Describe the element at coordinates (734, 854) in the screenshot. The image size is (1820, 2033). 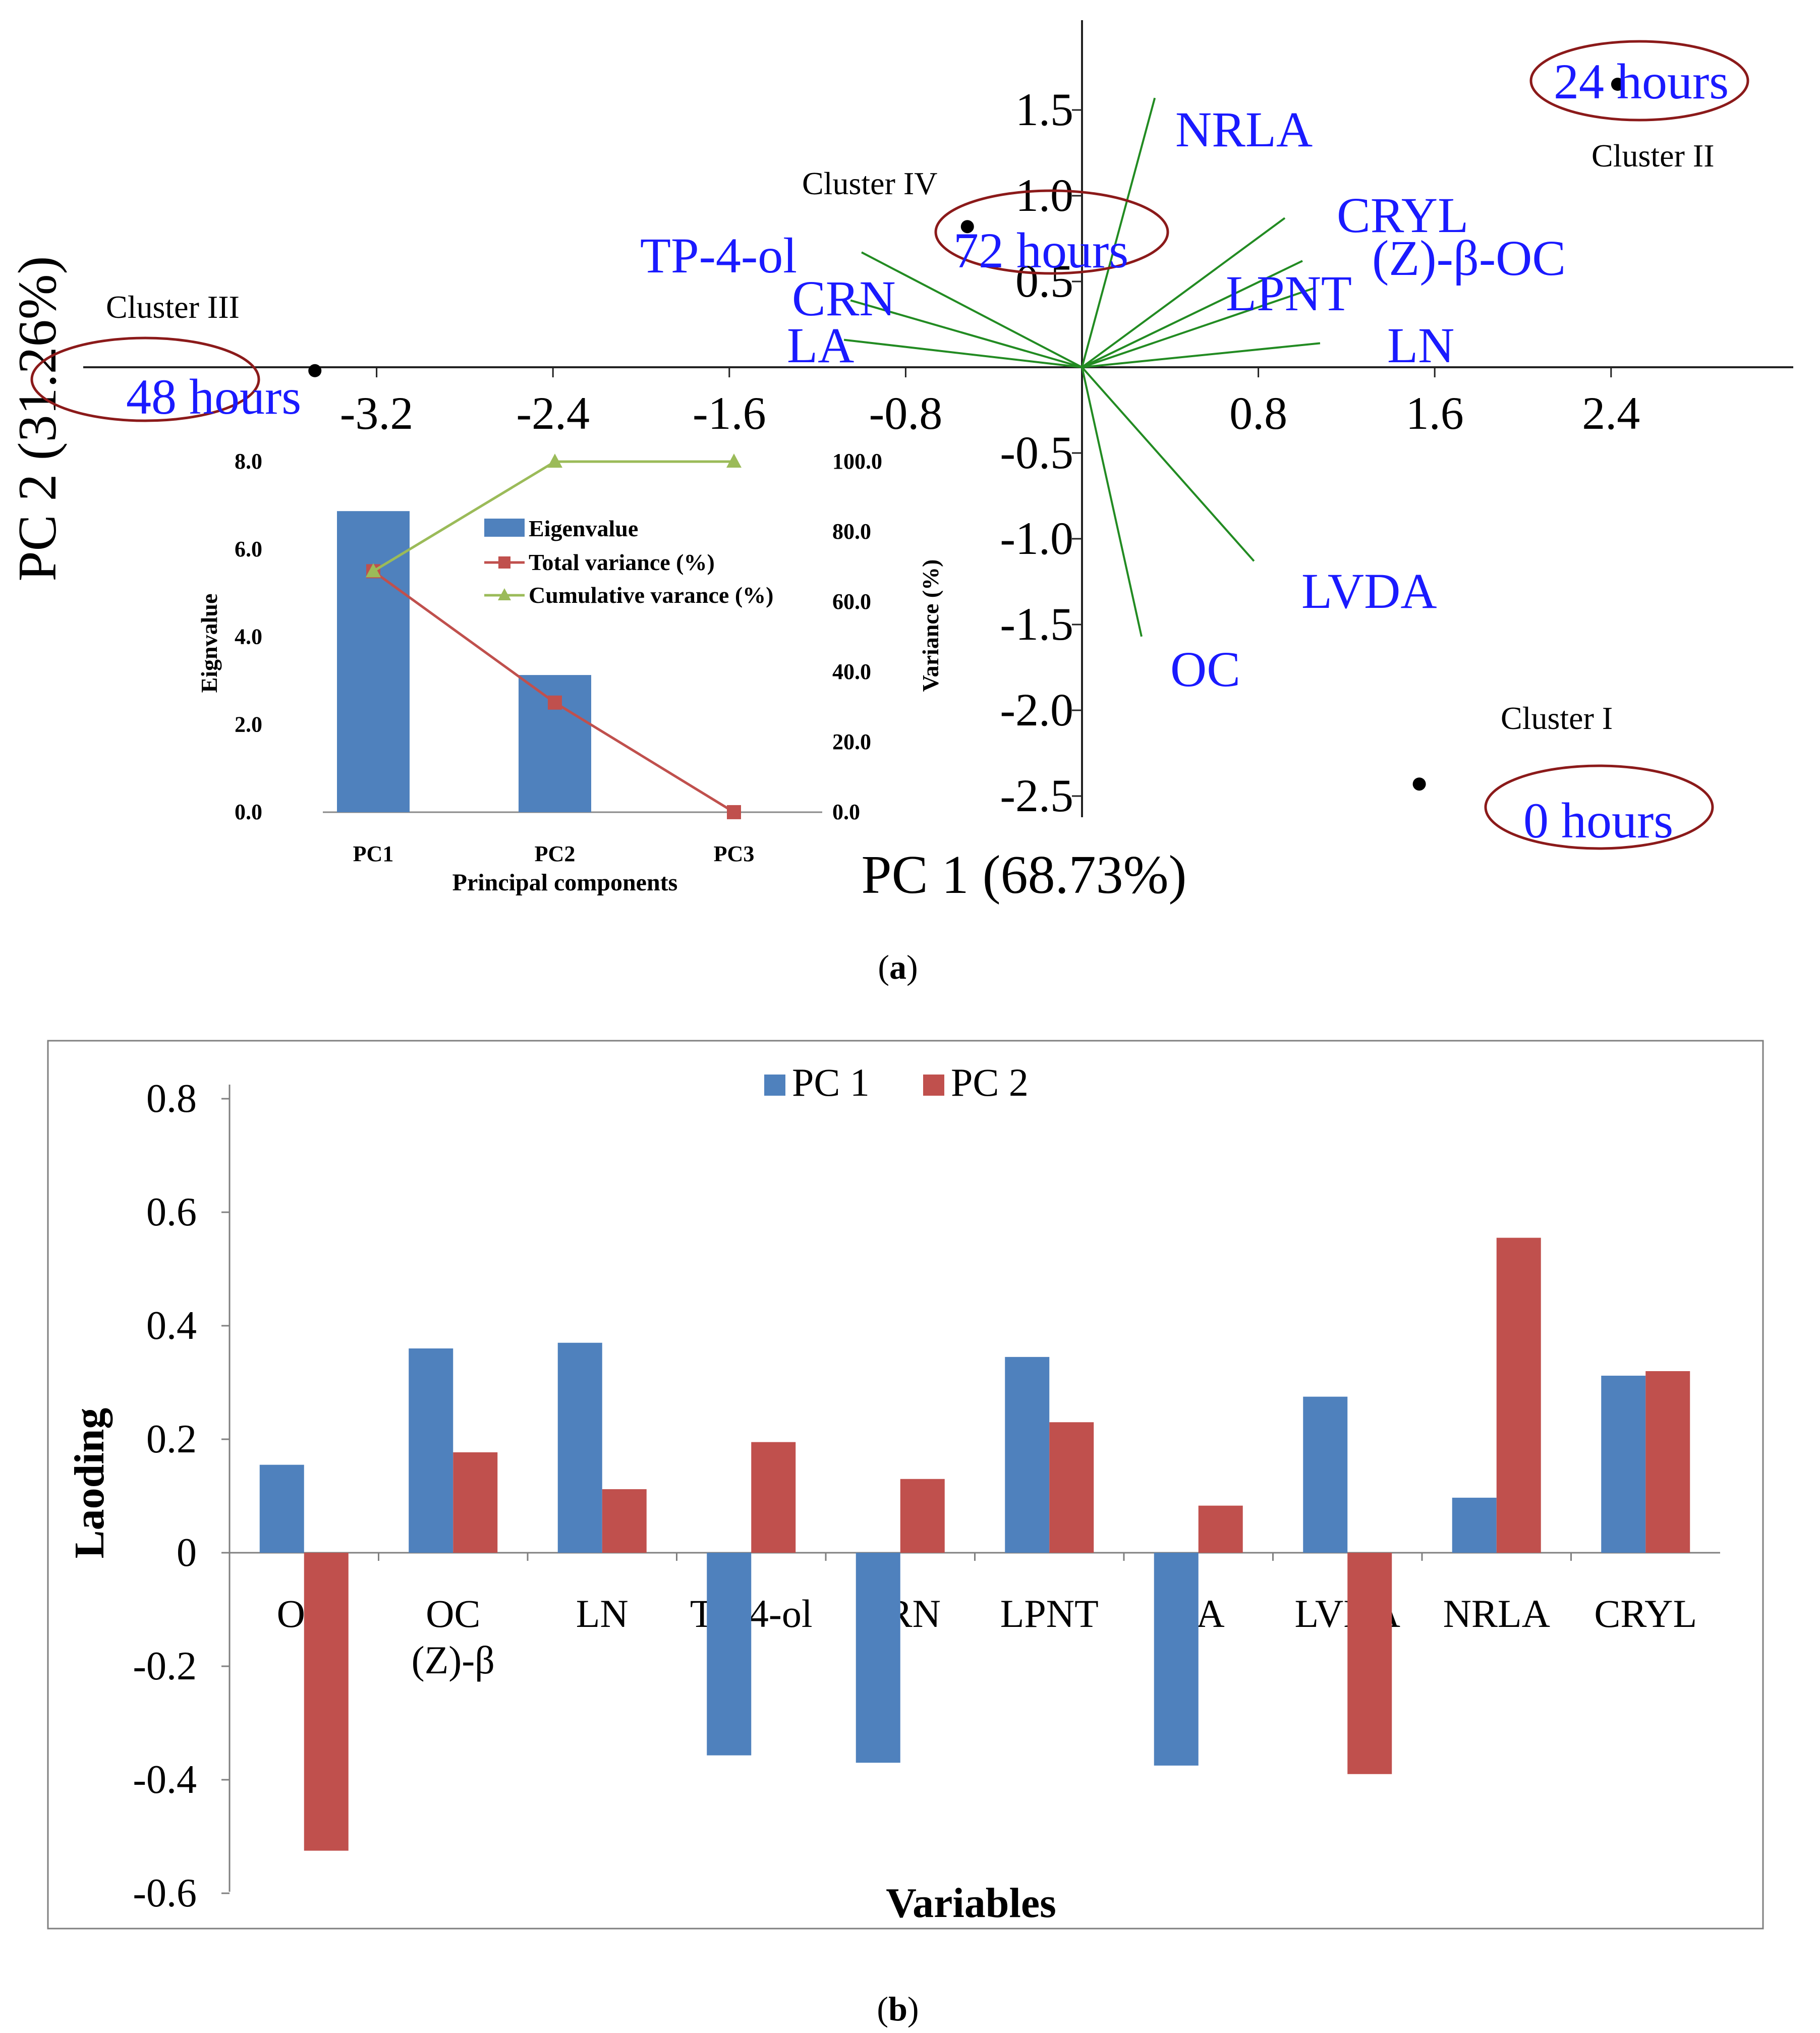
I see `inset-category-label: PC3` at that location.